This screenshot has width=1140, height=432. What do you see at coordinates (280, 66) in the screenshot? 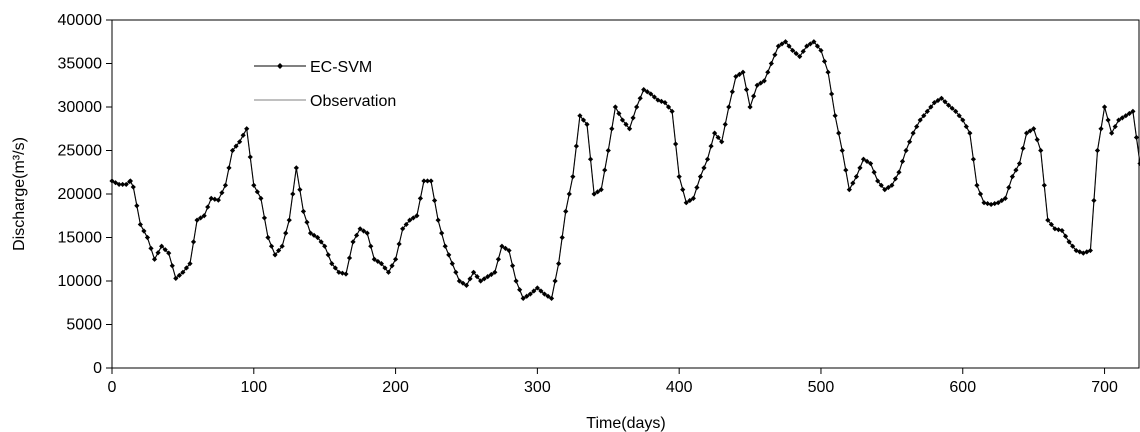
I see `legend-marker-ec-svm` at bounding box center [280, 66].